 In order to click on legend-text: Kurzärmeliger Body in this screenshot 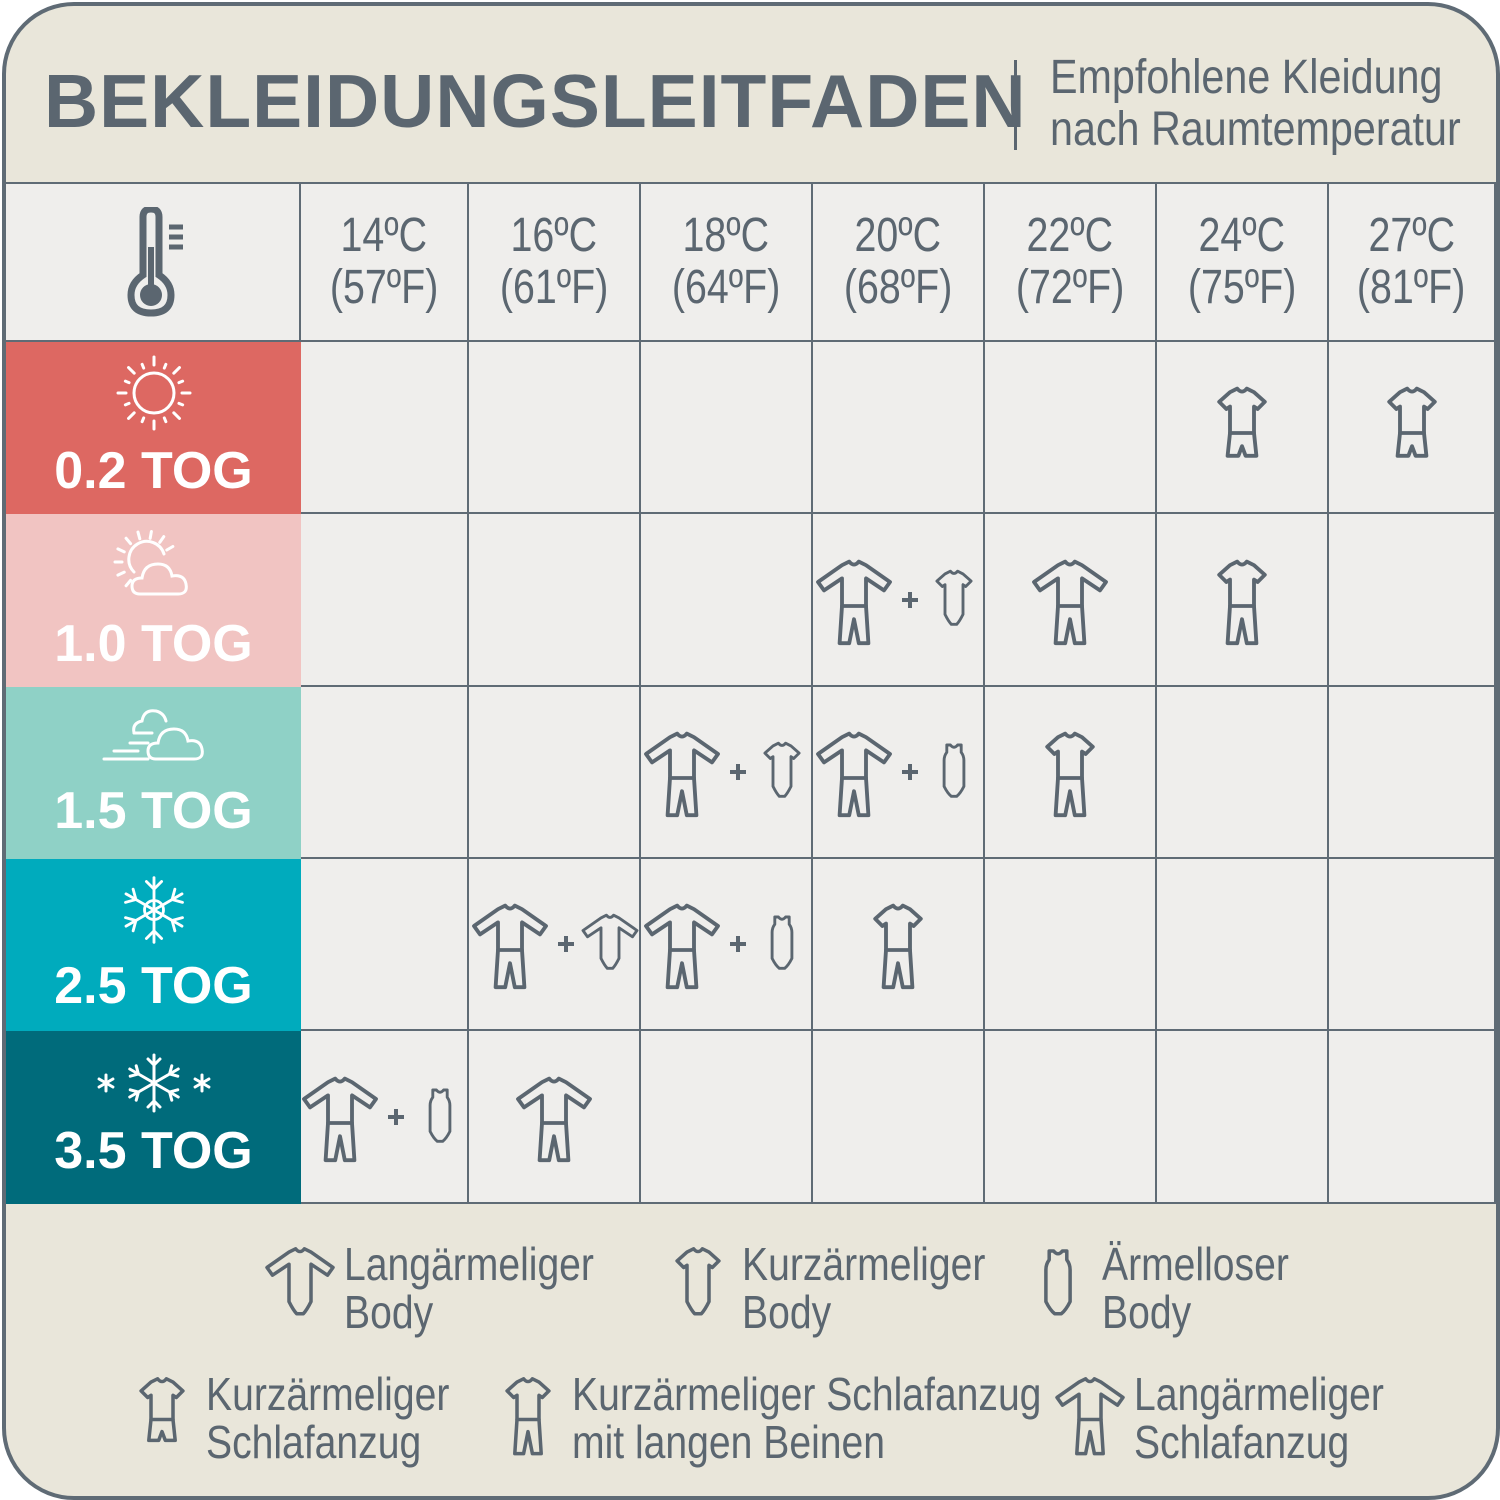, I will do `click(863, 1288)`.